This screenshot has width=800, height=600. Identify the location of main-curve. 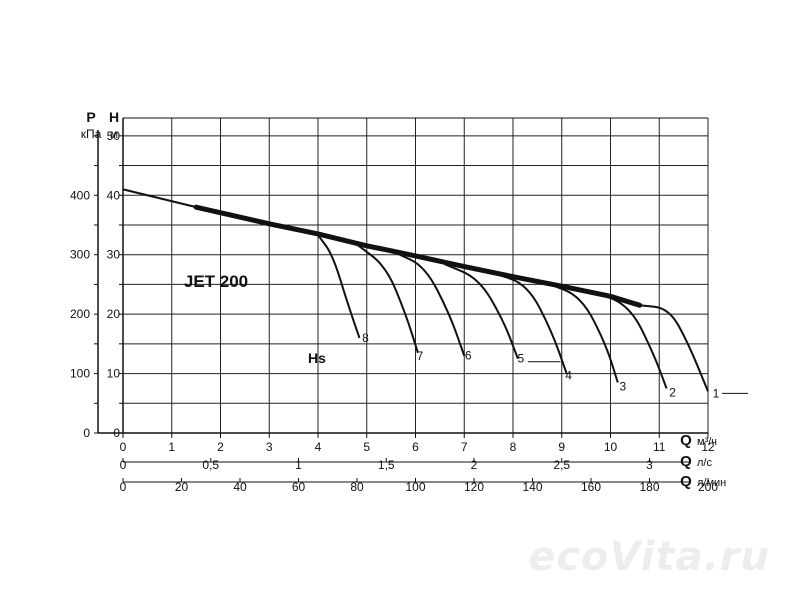
(418, 256).